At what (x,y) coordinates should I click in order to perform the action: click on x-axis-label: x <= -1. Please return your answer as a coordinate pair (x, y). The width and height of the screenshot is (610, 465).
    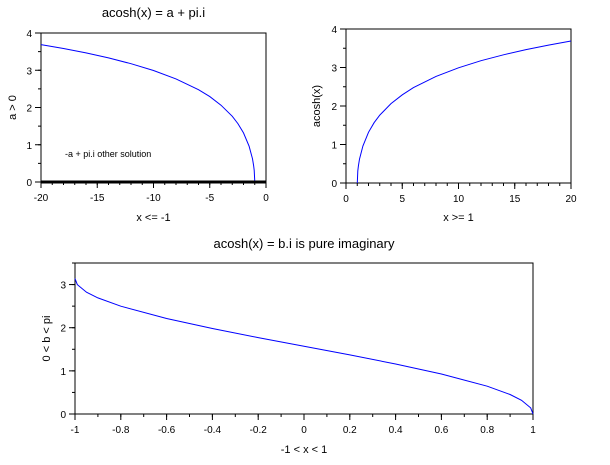
    Looking at the image, I should click on (153, 218).